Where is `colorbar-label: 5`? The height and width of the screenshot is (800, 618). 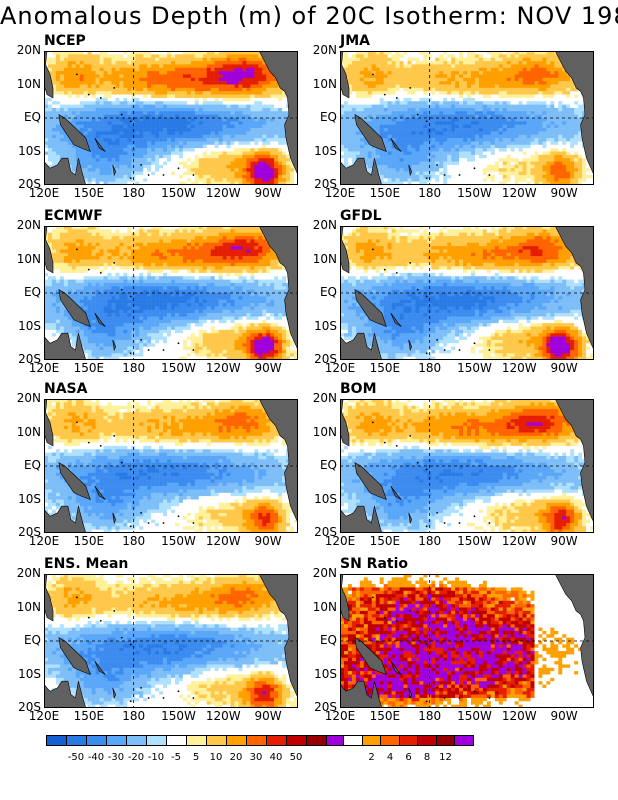 colorbar-label: 5 is located at coordinates (196, 757).